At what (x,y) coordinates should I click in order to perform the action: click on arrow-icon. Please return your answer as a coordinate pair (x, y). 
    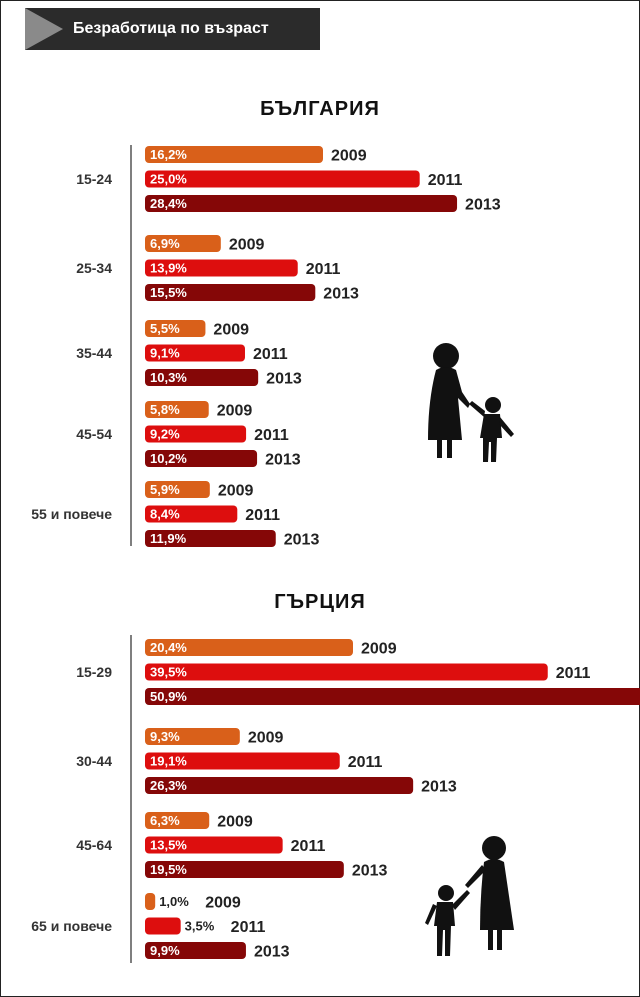
    Looking at the image, I should click on (44, 29).